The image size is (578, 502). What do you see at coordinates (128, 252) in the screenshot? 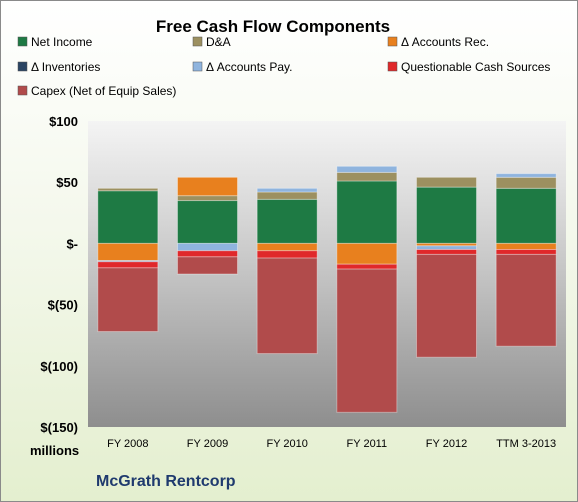
I see `bar-accounts-rec-fy-2008` at bounding box center [128, 252].